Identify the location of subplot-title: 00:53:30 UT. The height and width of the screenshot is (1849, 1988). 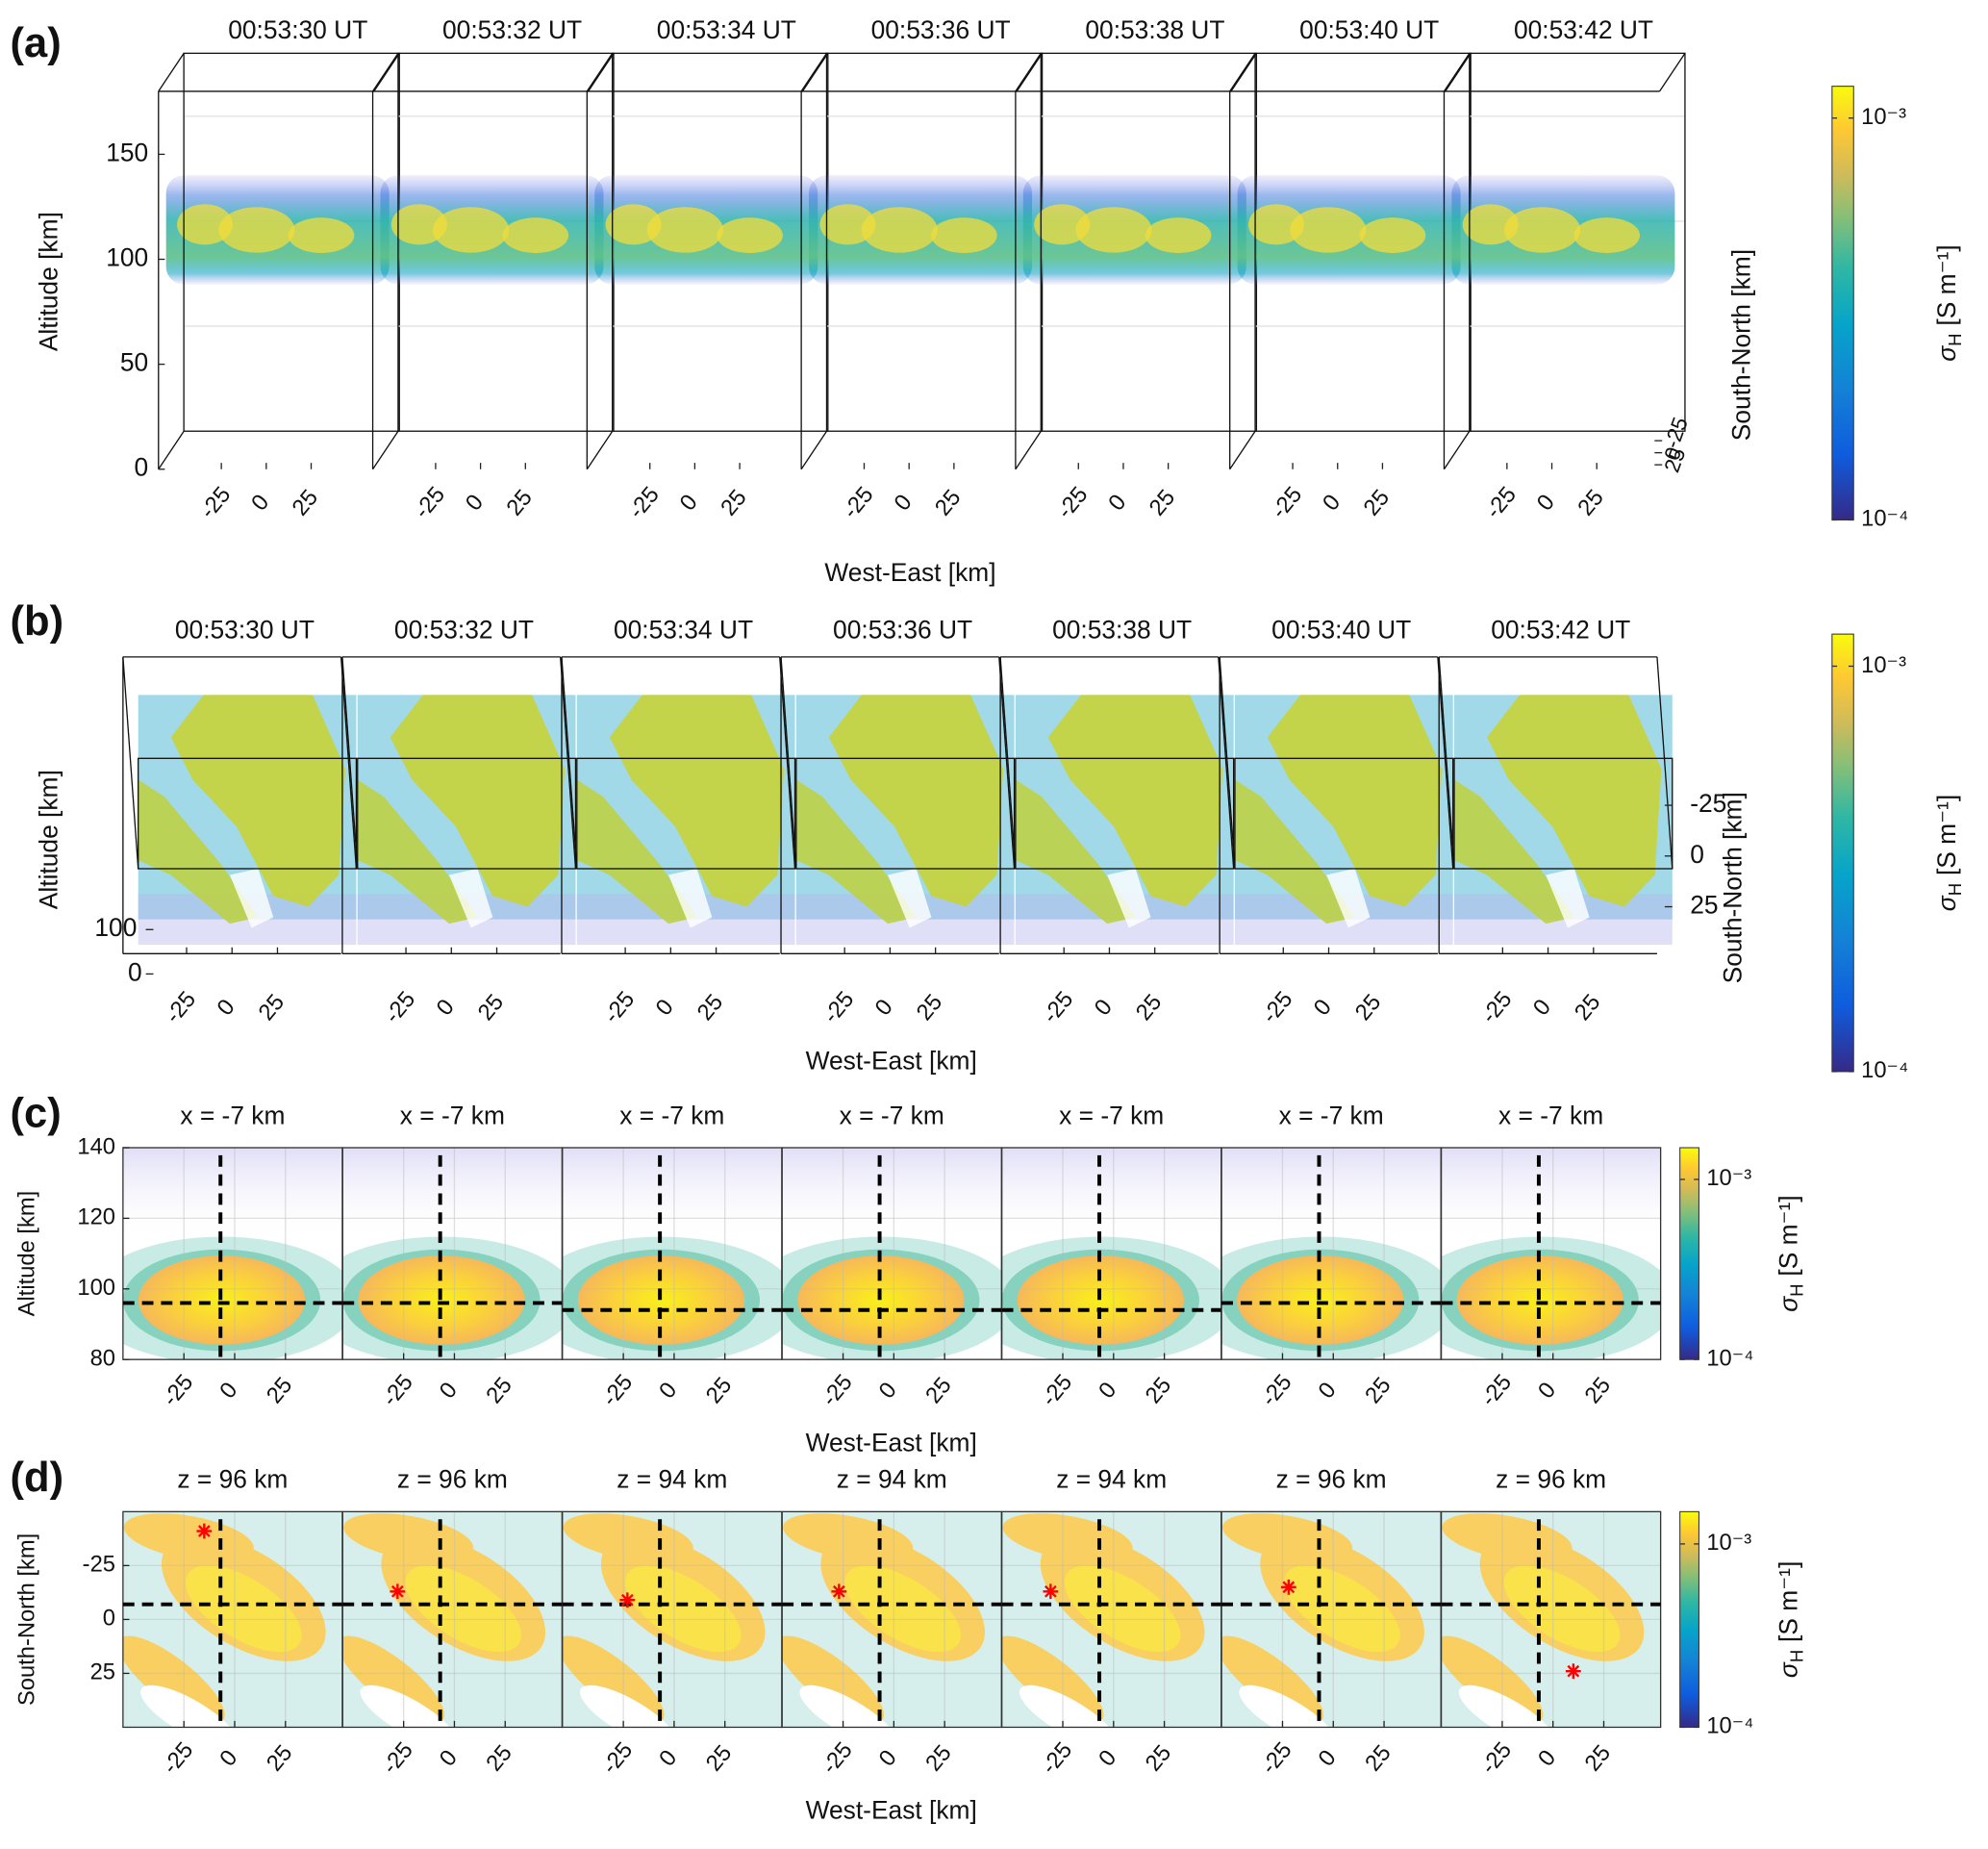
(245, 629).